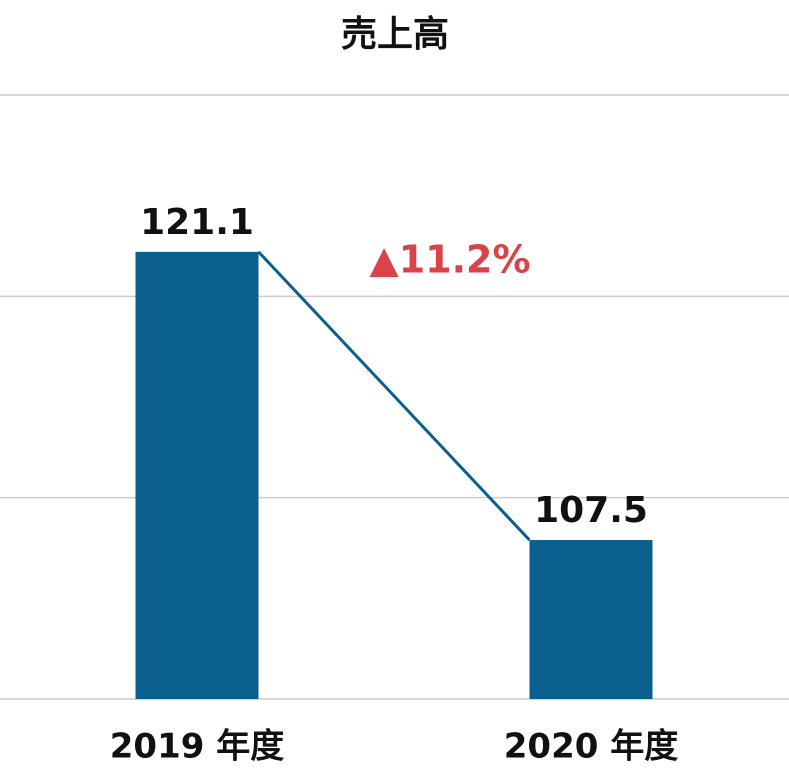 This screenshot has width=789, height=772. I want to click on value-label: 107.5, so click(591, 510).